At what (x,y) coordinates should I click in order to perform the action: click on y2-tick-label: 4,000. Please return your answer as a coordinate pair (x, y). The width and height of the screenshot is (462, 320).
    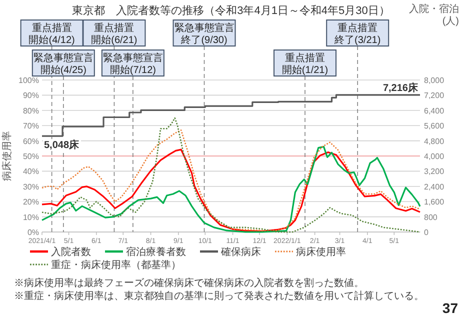
    Looking at the image, I should click on (434, 156).